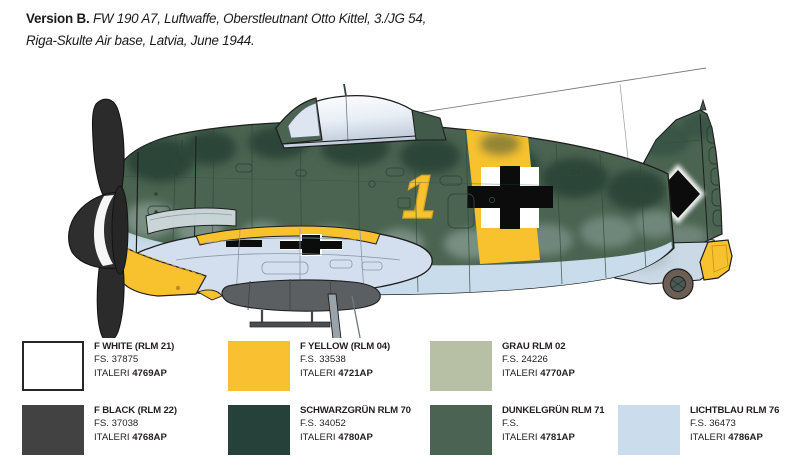 The height and width of the screenshot is (470, 800). Describe the element at coordinates (390, 373) in the screenshot. I see `legend-italeri: ITALERI 4721AP` at that location.